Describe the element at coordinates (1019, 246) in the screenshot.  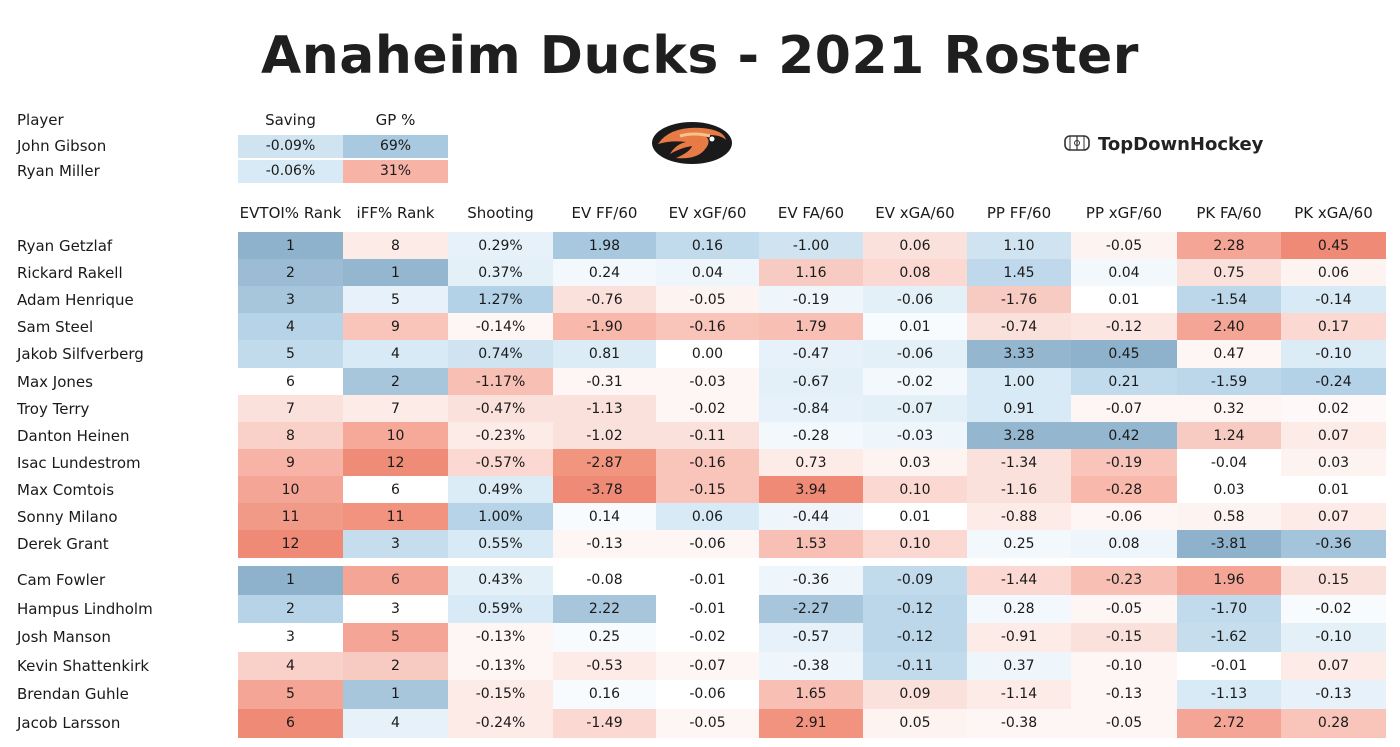
I see `stat-cell: 1.10` at that location.